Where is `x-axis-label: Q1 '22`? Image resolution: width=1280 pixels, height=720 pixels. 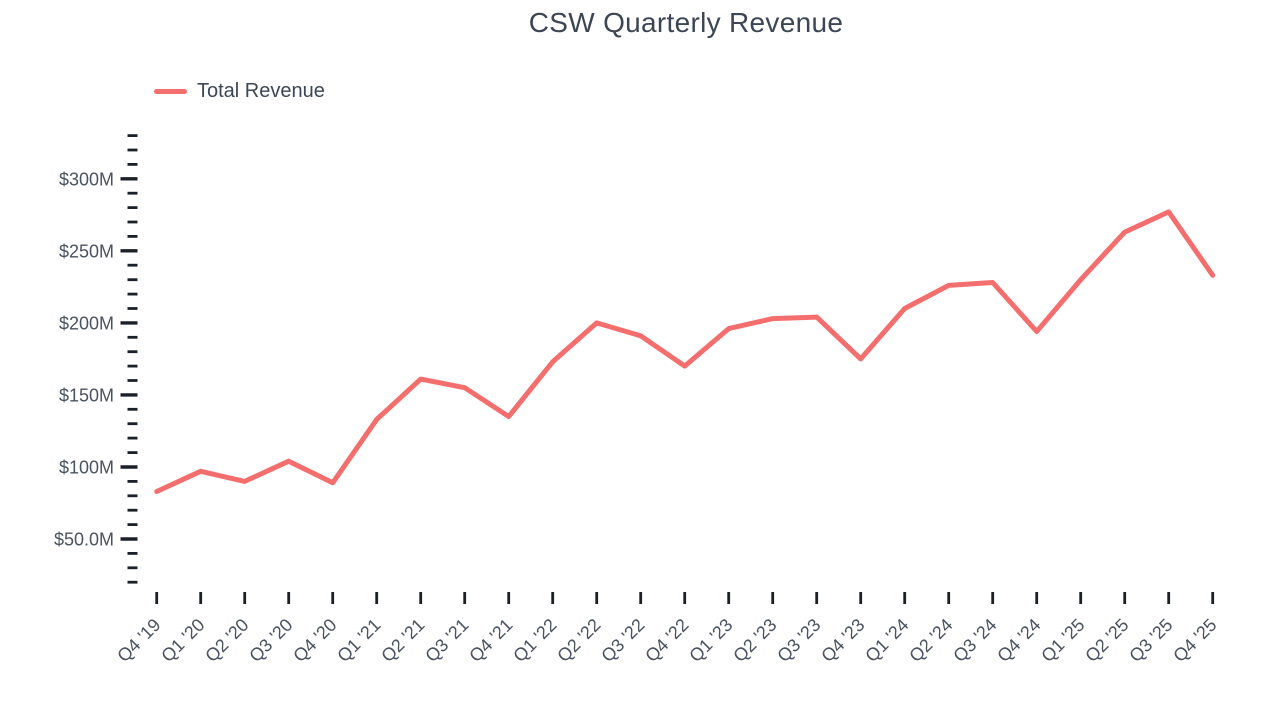 x-axis-label: Q1 '22 is located at coordinates (534, 640).